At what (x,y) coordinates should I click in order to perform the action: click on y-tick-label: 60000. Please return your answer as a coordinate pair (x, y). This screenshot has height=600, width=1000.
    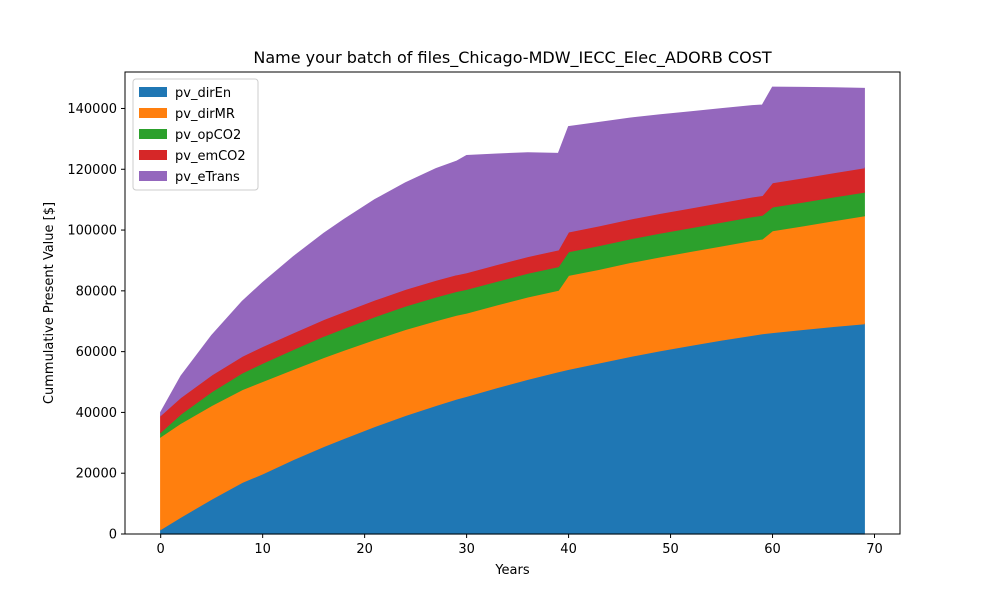
    Looking at the image, I should click on (96, 352).